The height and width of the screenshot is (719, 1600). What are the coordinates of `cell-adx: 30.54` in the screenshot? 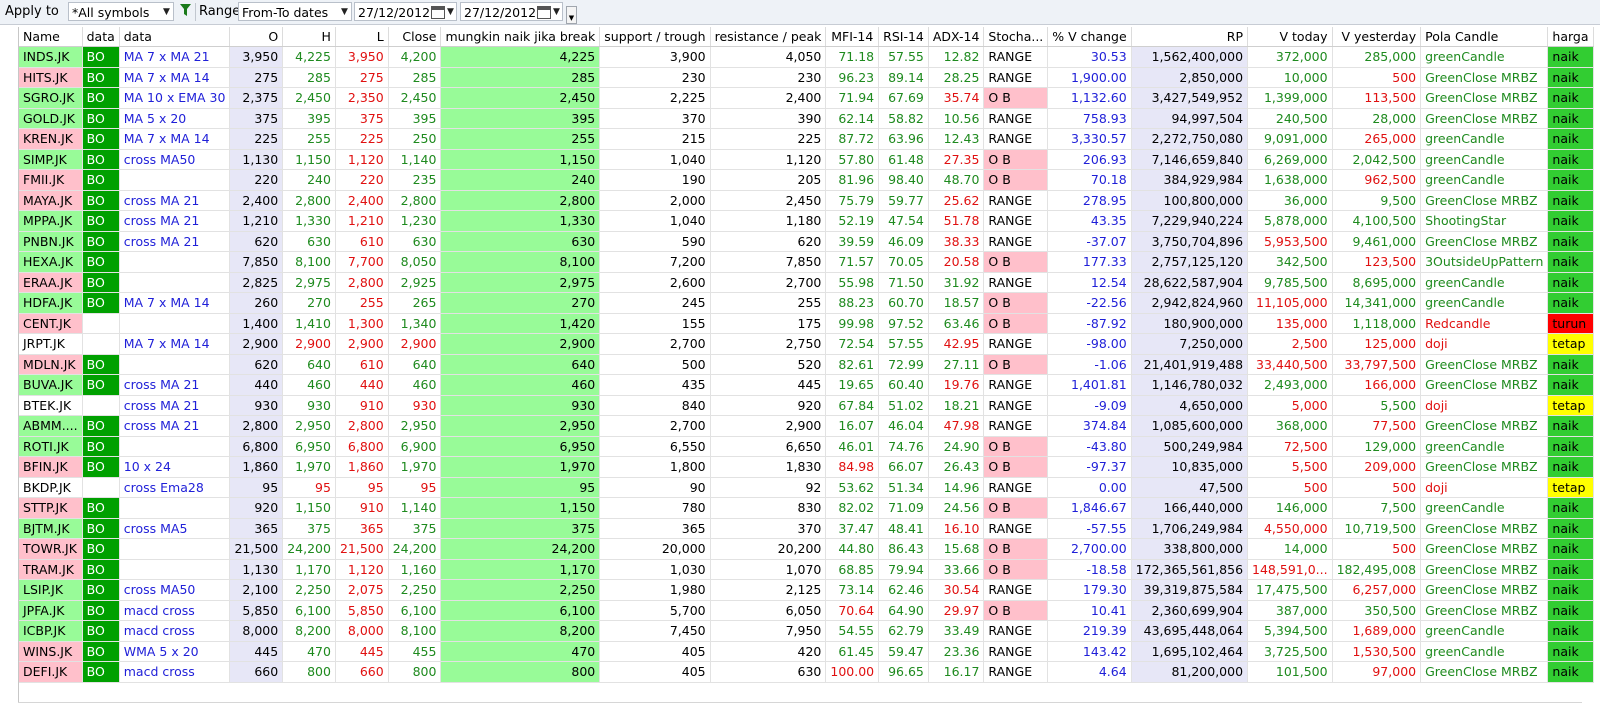 It's located at (956, 590).